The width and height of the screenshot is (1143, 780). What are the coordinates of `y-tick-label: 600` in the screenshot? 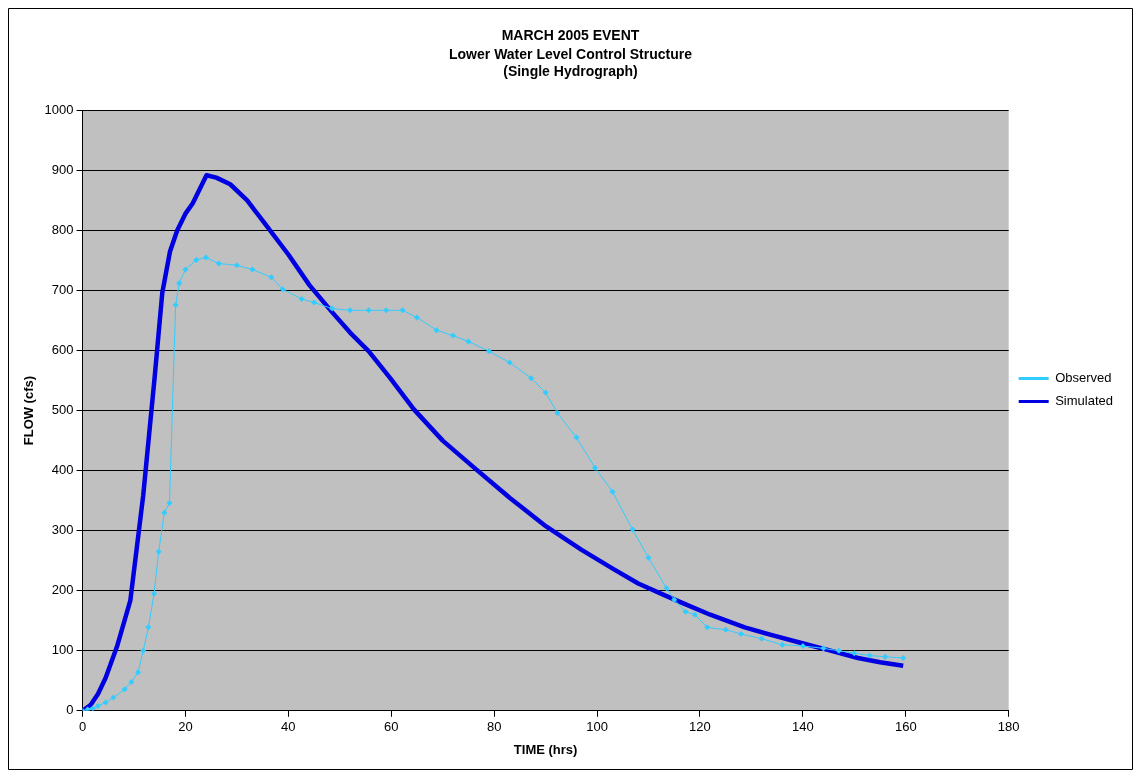 It's located at (62, 350).